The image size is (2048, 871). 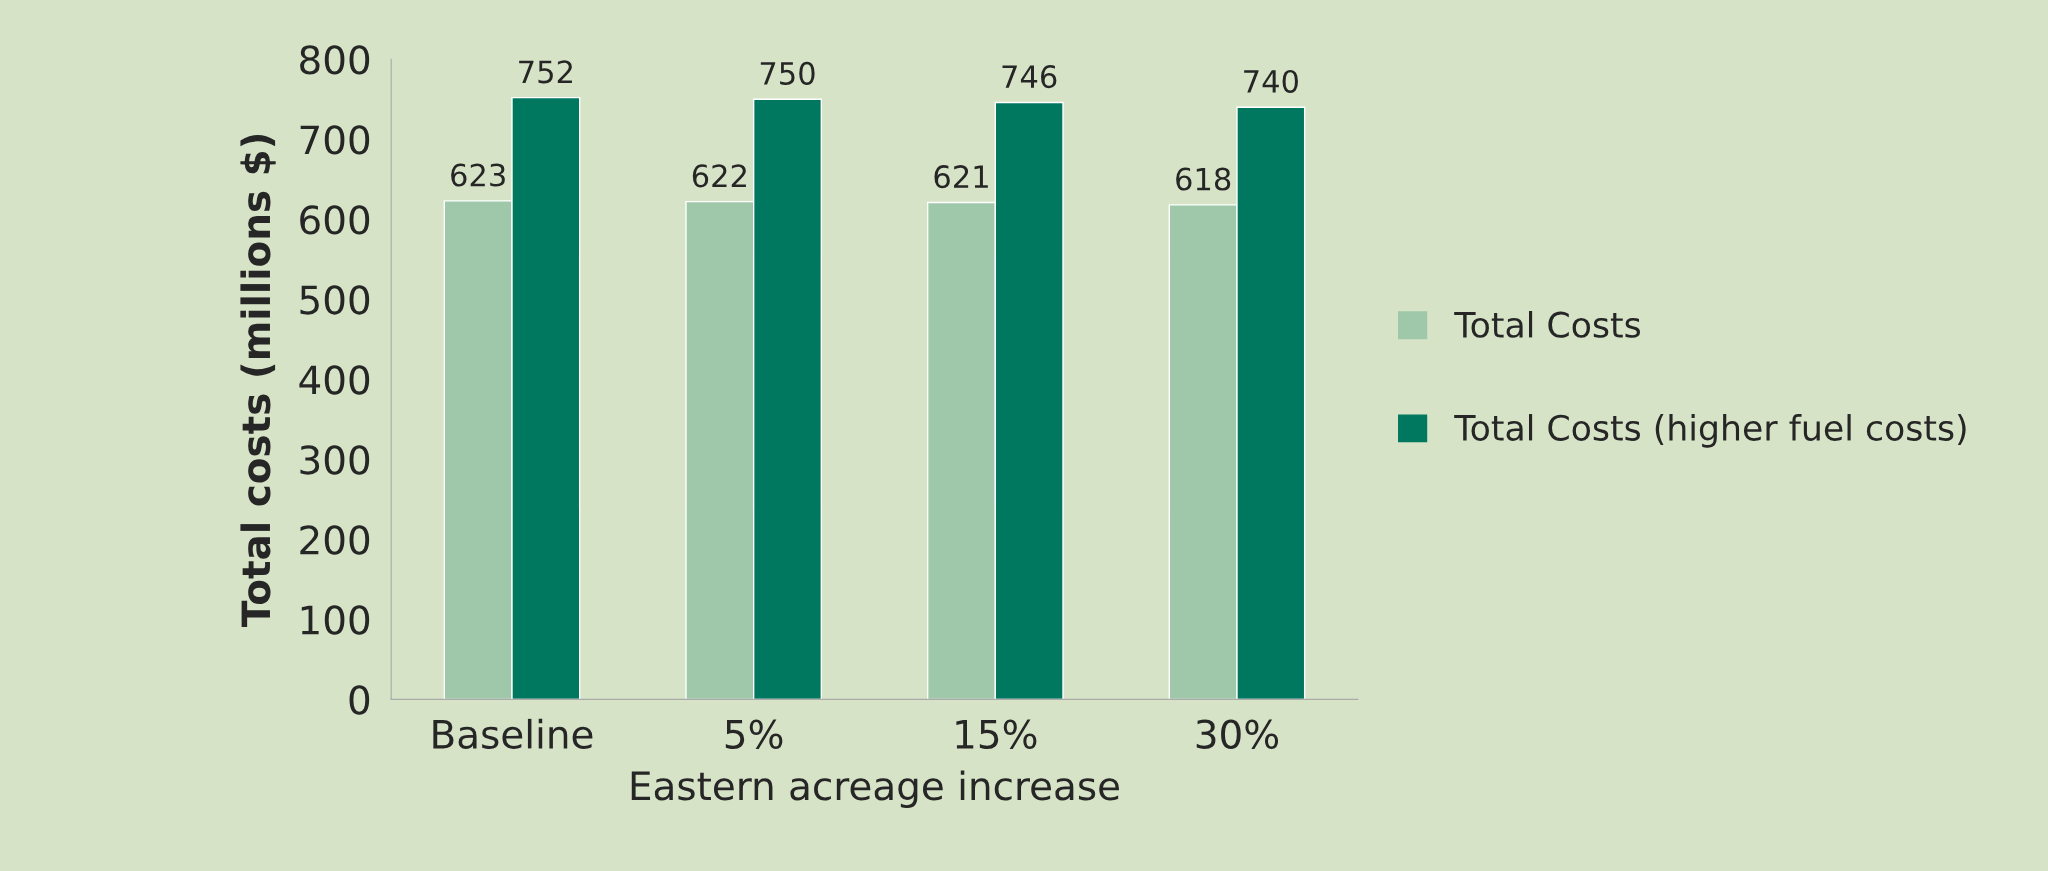 What do you see at coordinates (335, 300) in the screenshot?
I see `y-tick-label: 500` at bounding box center [335, 300].